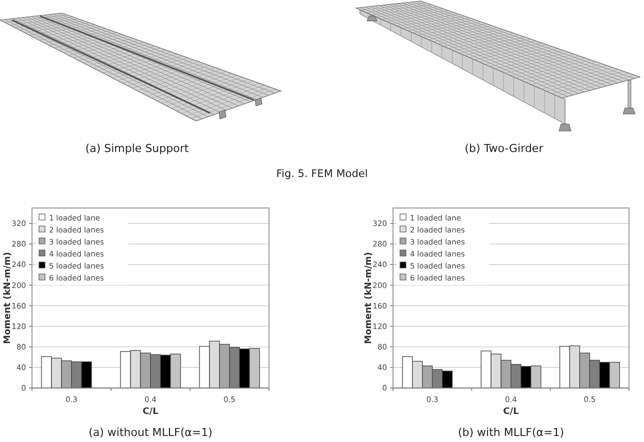  I want to click on text: (a) without MLLF(α=1), so click(150, 432).